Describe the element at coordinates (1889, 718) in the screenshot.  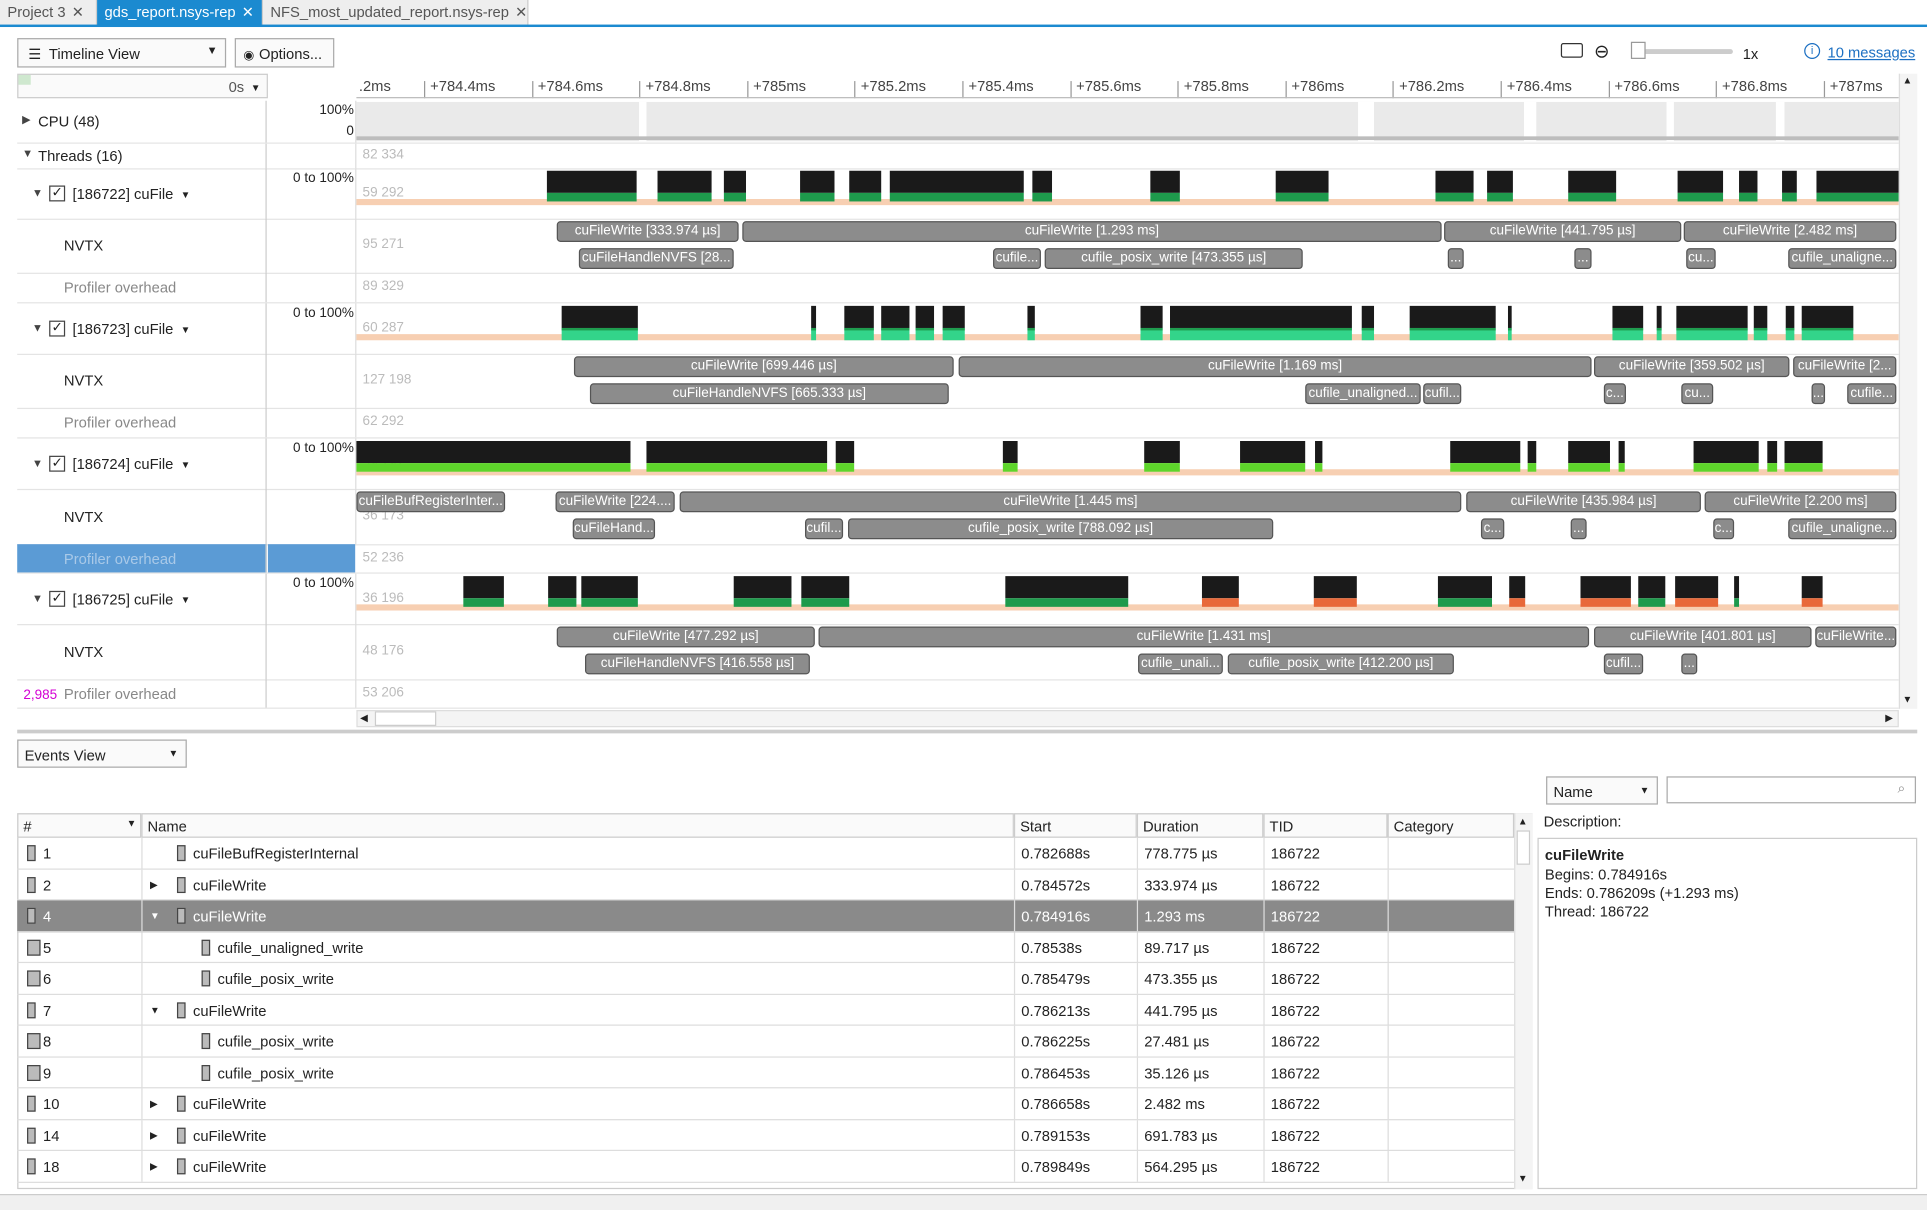
I see `hscroll-right: ▶` at that location.